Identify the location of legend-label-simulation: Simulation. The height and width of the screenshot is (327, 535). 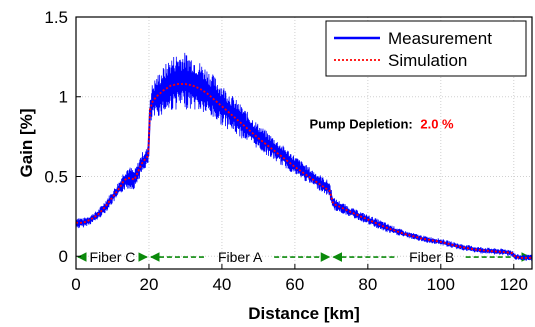
(427, 60).